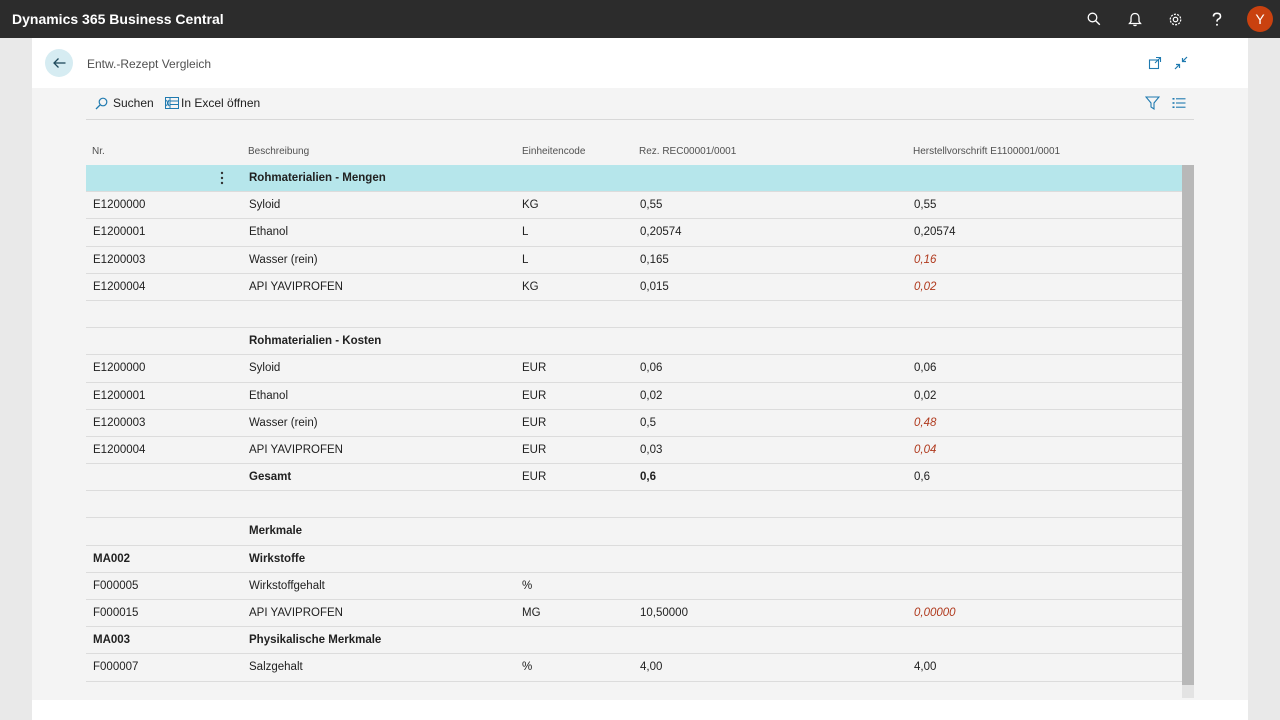 The image size is (1280, 720). I want to click on cell-description: Salzgehalt, so click(276, 667).